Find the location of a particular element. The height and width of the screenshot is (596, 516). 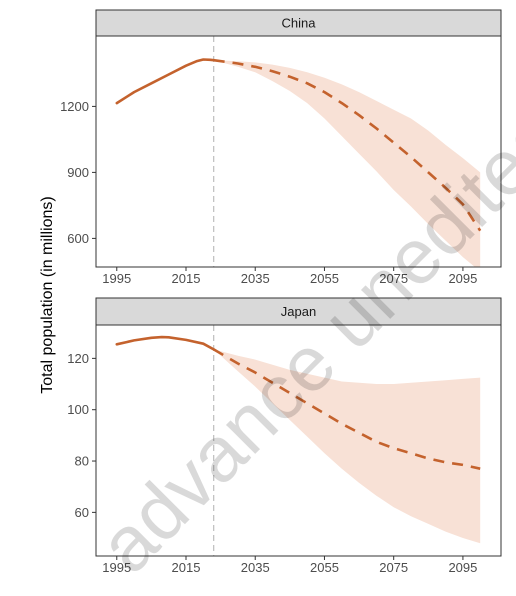

panel-strip-china is located at coordinates (298, 23).